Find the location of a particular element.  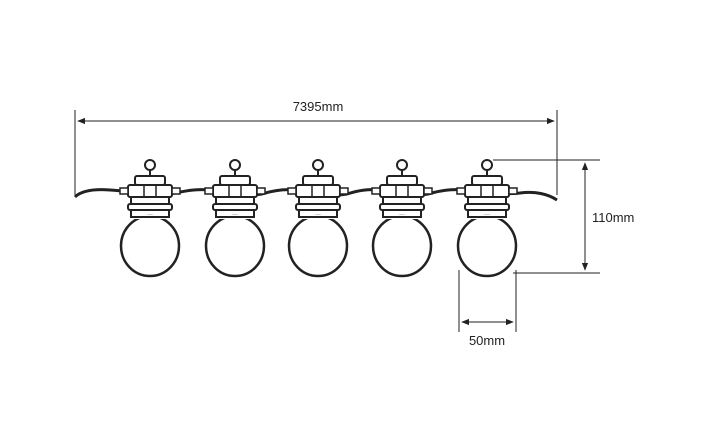

bulb-height-label: 110mm is located at coordinates (613, 217).